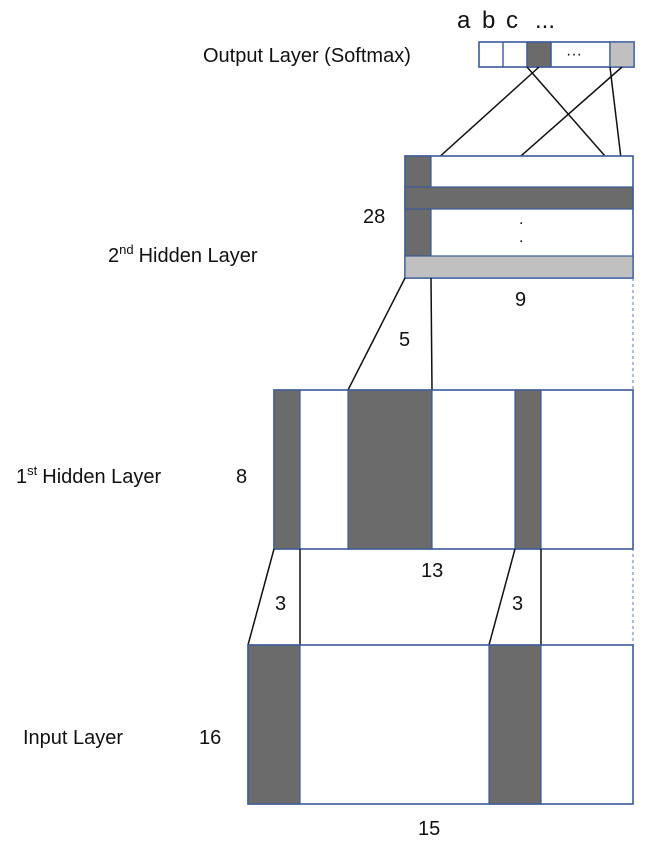  What do you see at coordinates (307, 56) in the screenshot?
I see `output-layer-label: Output Layer (Softmax)` at bounding box center [307, 56].